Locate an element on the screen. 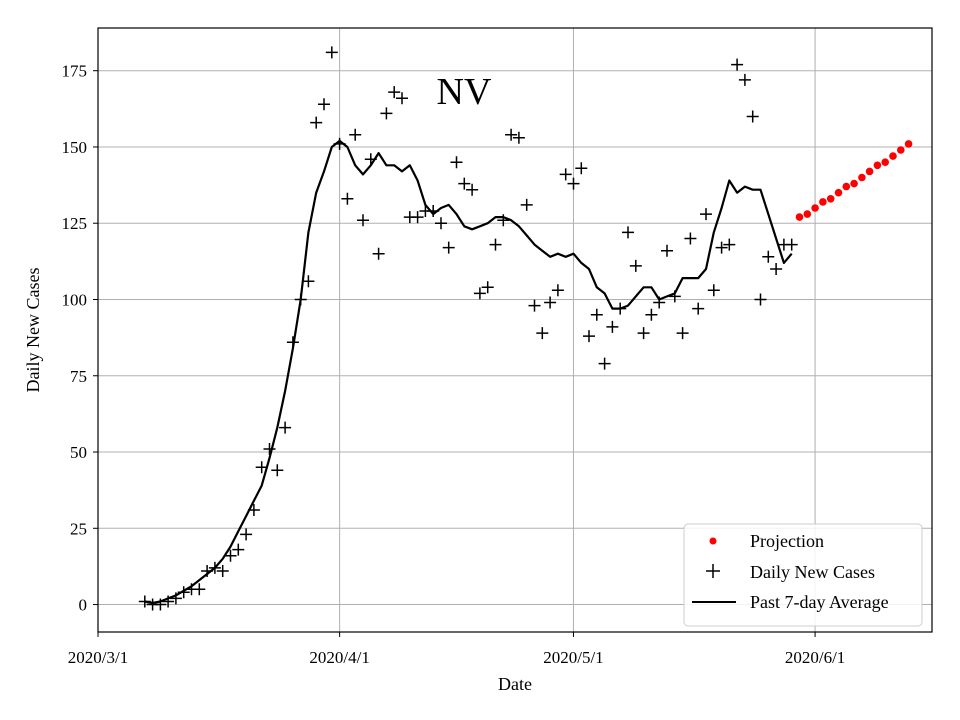 This screenshot has width=960, height=720. y-tick-label: 125 is located at coordinates (75, 223).